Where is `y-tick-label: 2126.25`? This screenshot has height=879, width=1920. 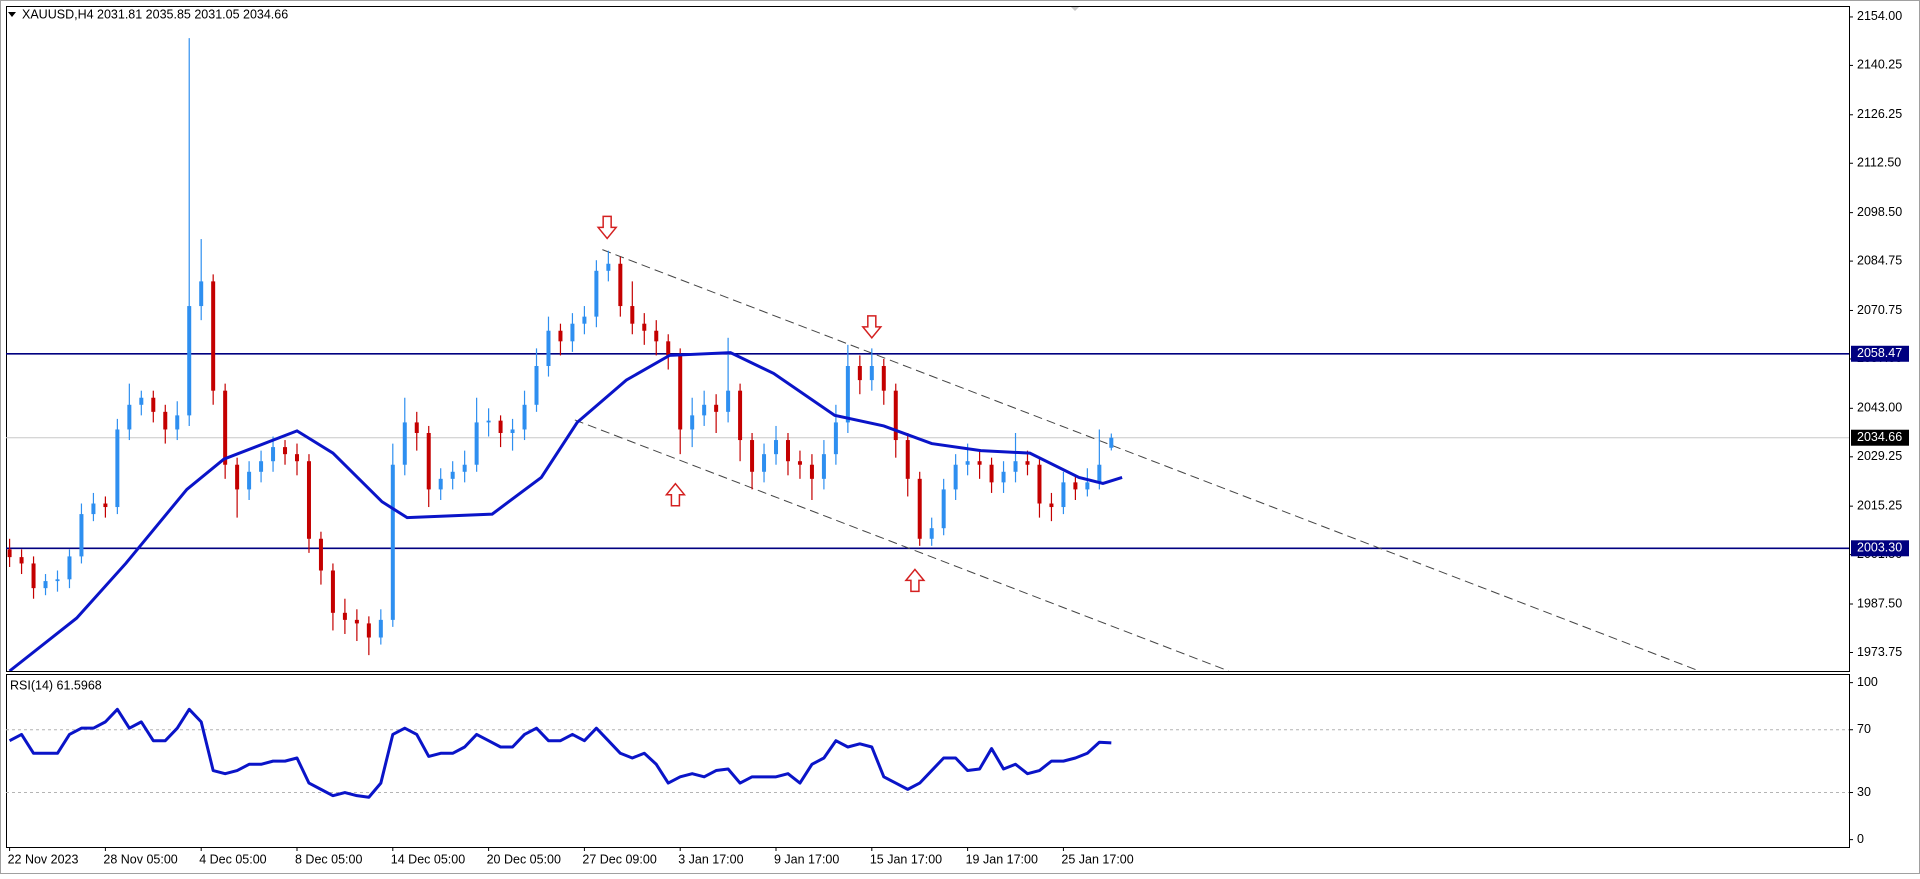
y-tick-label: 2126.25 is located at coordinates (1879, 114).